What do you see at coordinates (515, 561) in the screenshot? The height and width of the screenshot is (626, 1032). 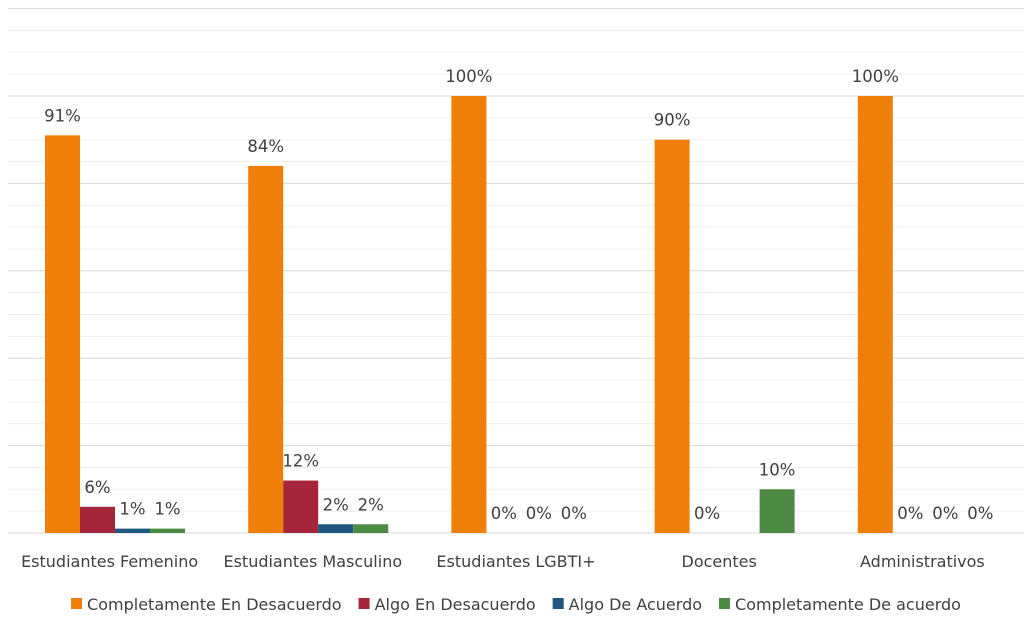 I see `category-label: Estudiantes LGBTI+` at bounding box center [515, 561].